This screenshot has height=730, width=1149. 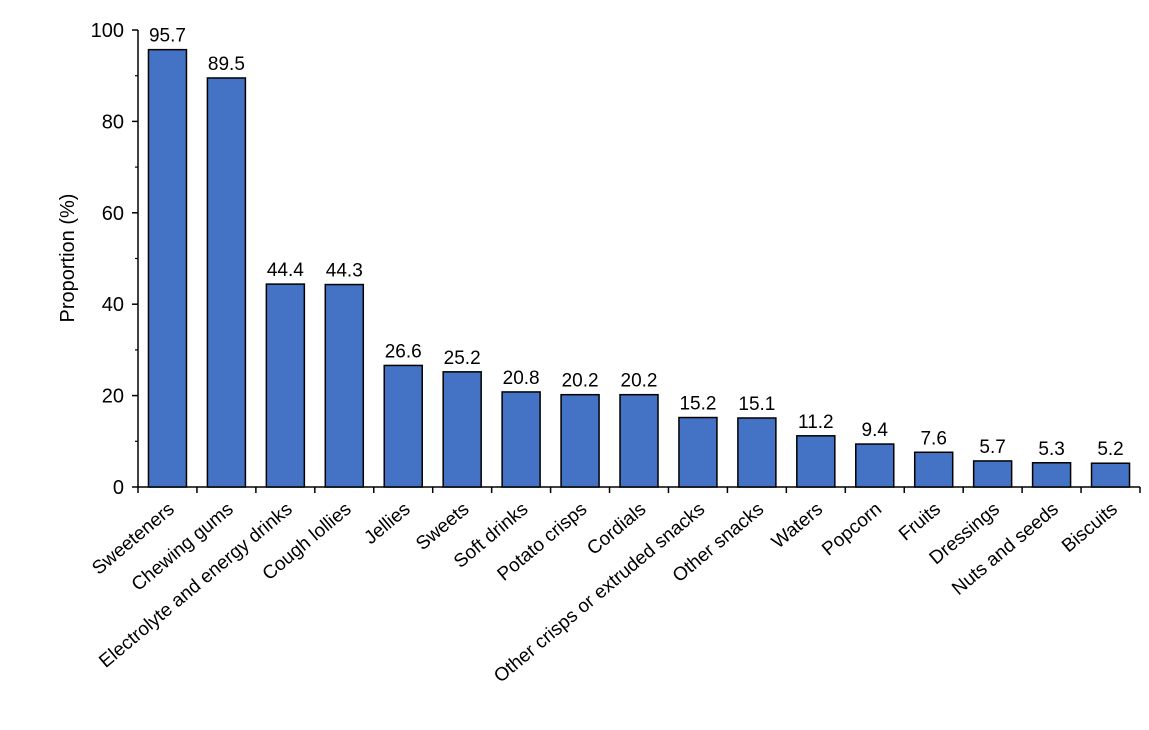 What do you see at coordinates (1110, 449) in the screenshot?
I see `bar-value-label: 5.2` at bounding box center [1110, 449].